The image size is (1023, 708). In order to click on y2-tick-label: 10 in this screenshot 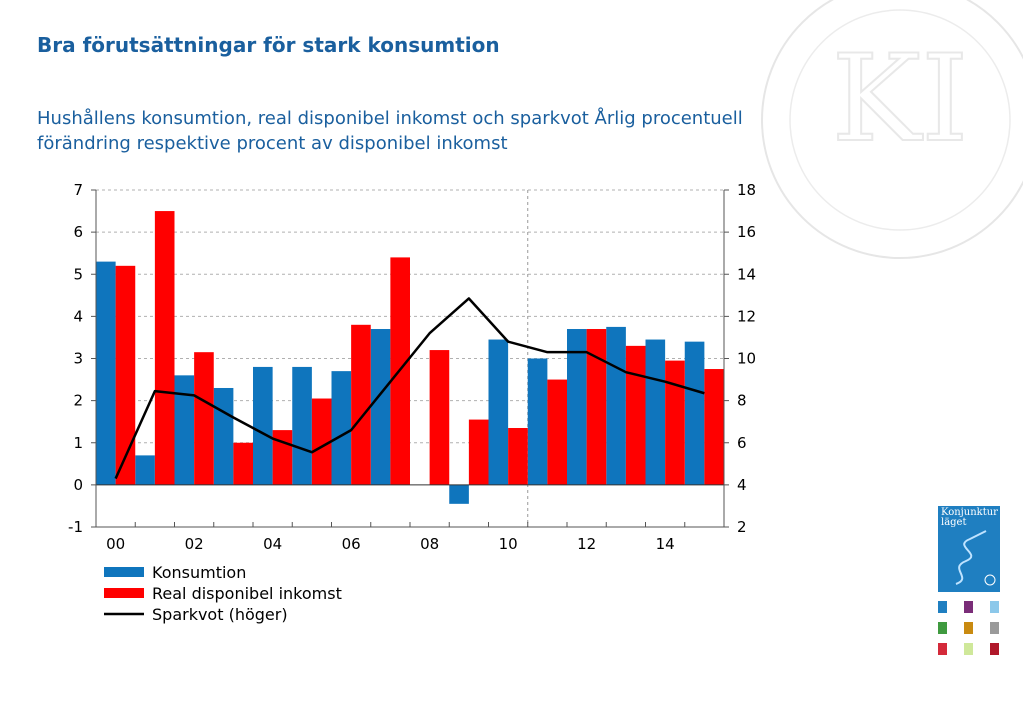, I will do `click(746, 359)`.